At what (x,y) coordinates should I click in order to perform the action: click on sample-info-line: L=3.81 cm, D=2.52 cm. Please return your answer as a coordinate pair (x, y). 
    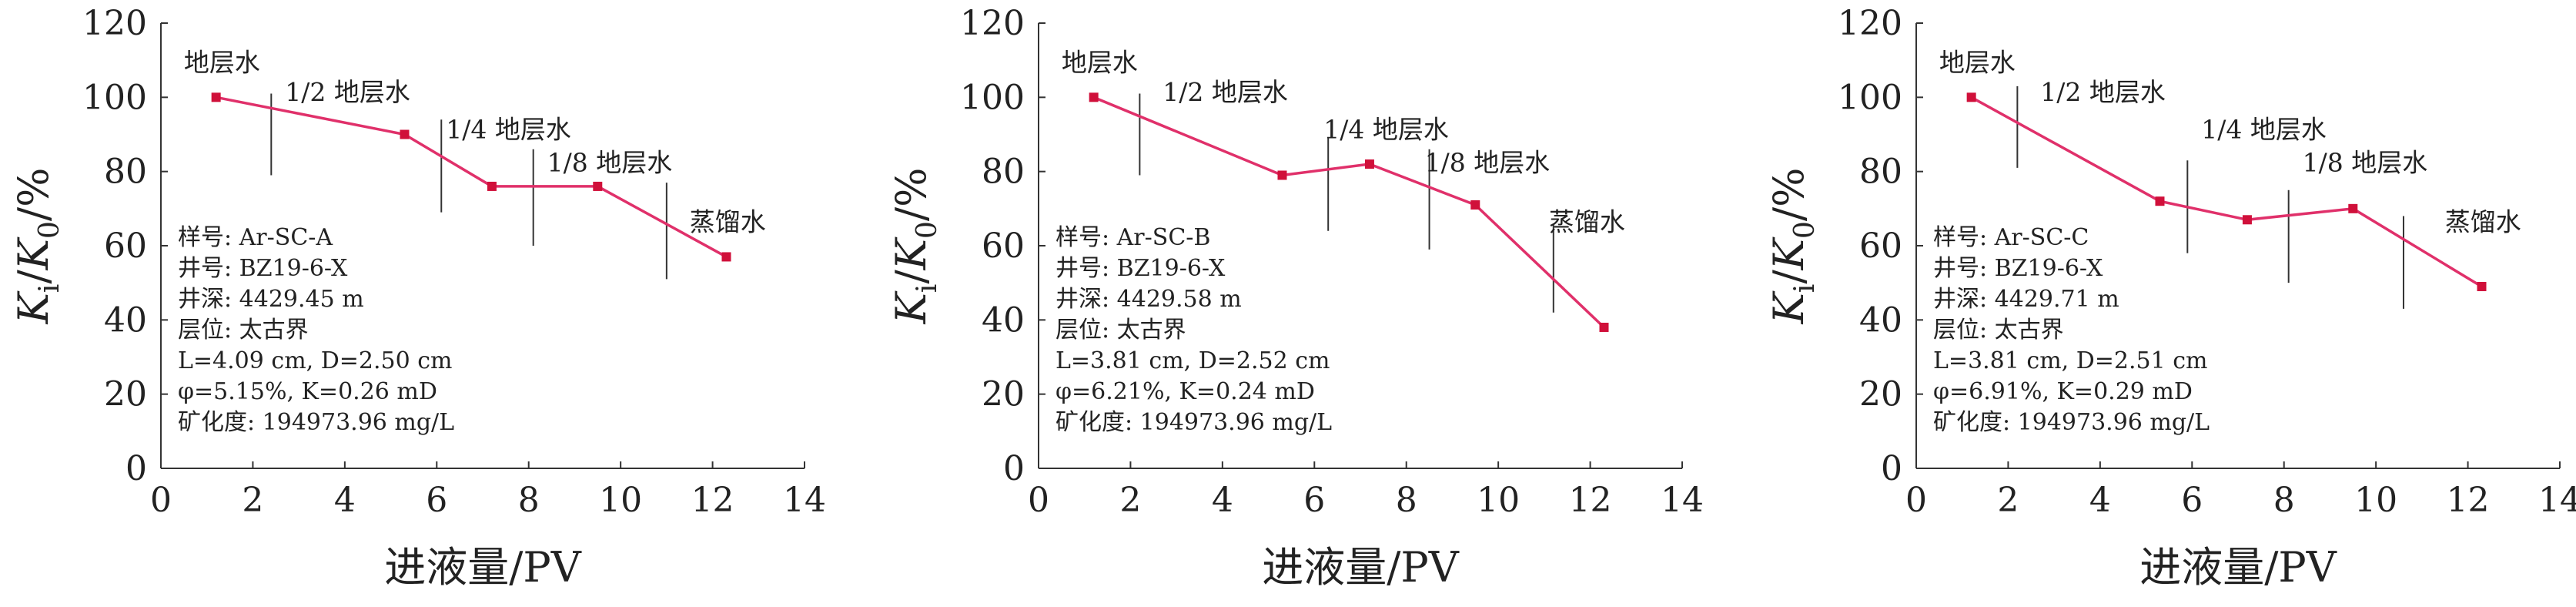
    Looking at the image, I should click on (1193, 360).